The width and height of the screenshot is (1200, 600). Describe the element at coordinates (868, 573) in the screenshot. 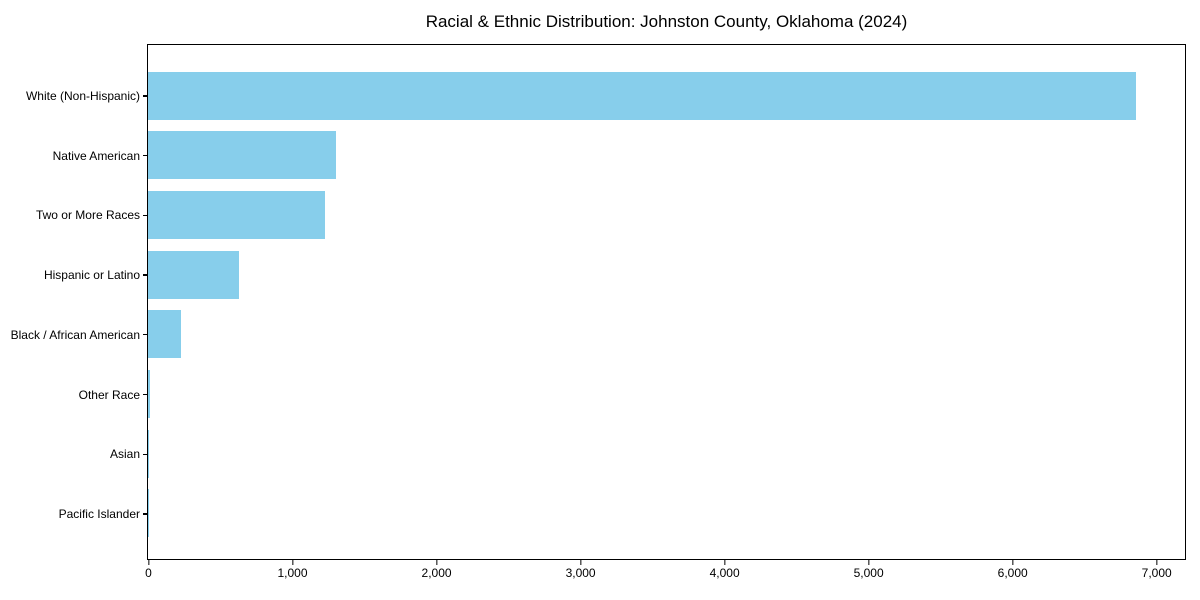

I see `x-tick-label-5-000: 5,000` at that location.